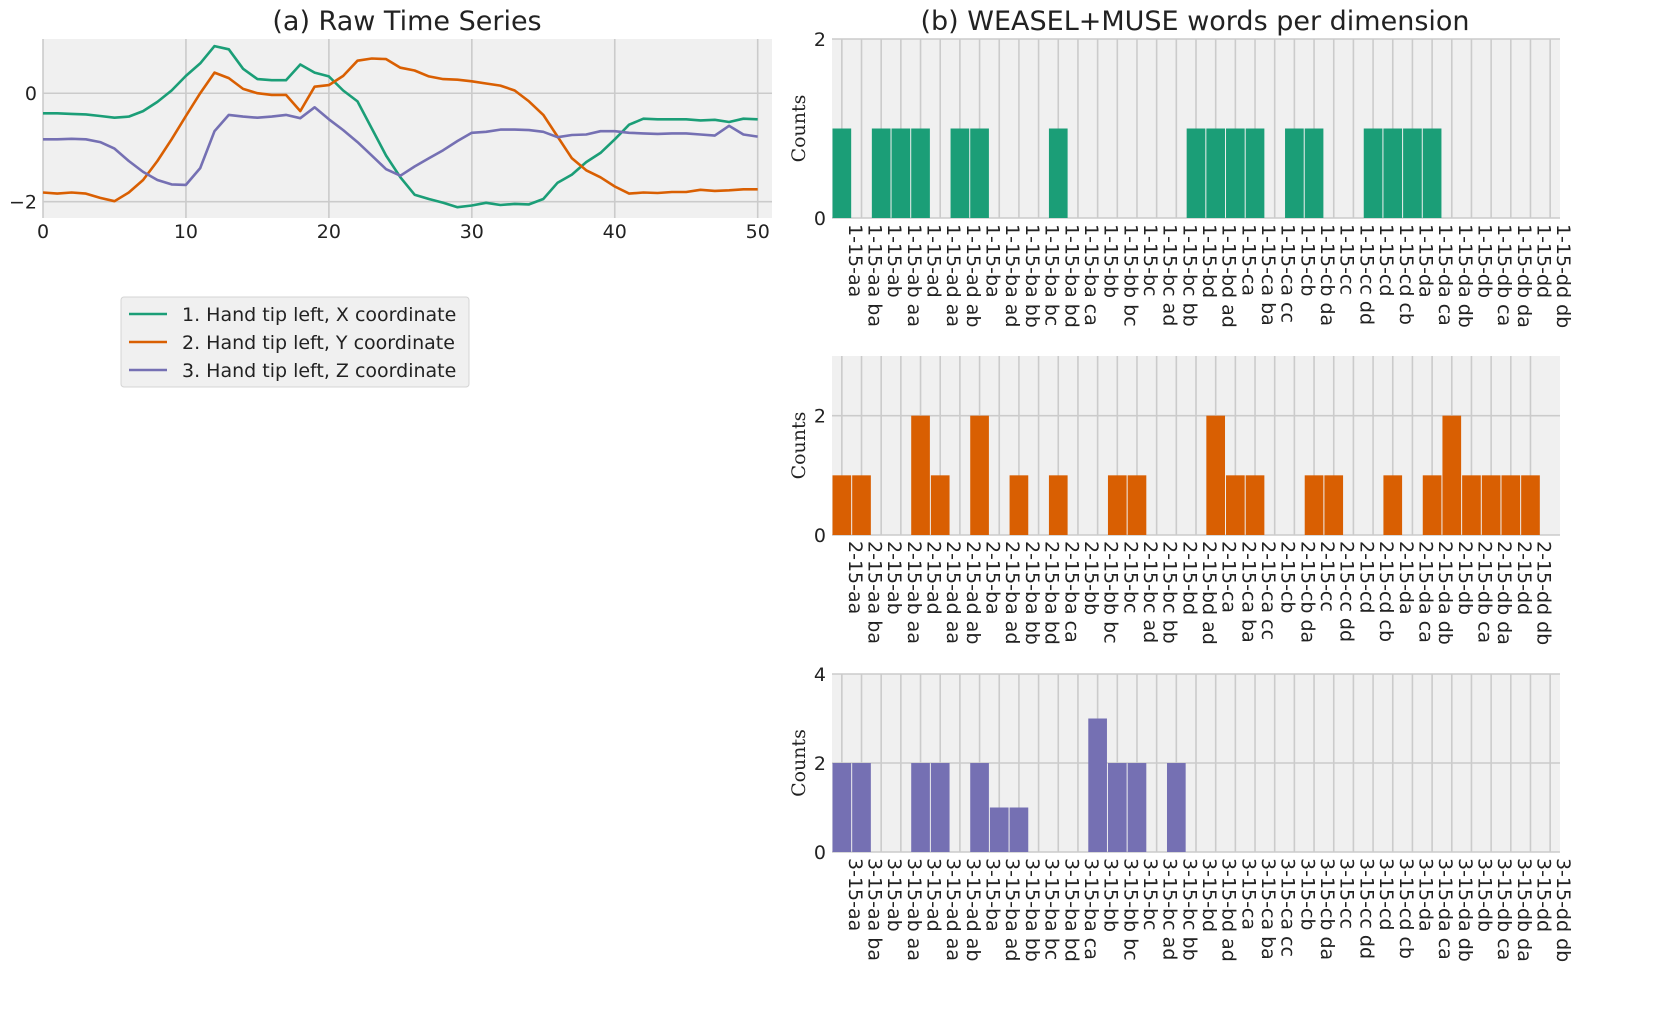  What do you see at coordinates (993, 261) in the screenshot?
I see `x-tick-label: 1-15-ba` at bounding box center [993, 261].